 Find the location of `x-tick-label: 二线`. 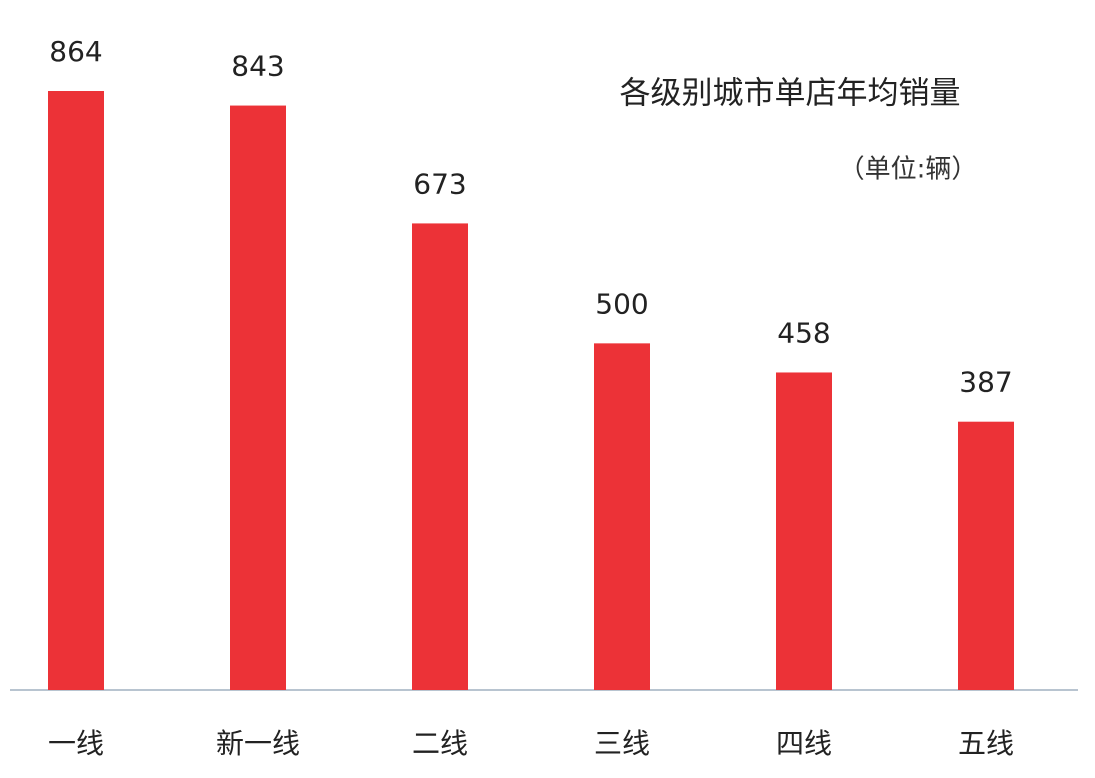

x-tick-label: 二线 is located at coordinates (440, 743).